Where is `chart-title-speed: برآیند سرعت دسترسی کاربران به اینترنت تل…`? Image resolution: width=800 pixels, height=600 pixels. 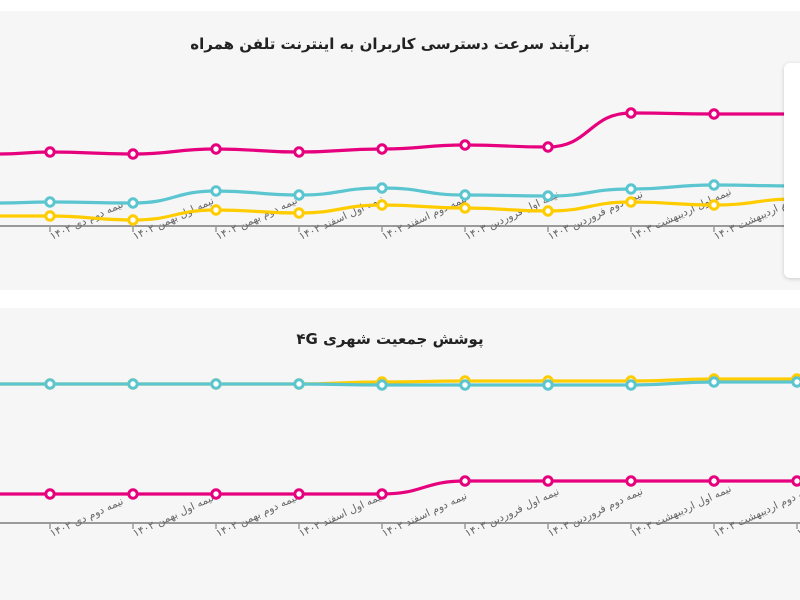
chart-title-speed: برآیند سرعت دسترسی کاربران به اینترنت تل… is located at coordinates (390, 44).